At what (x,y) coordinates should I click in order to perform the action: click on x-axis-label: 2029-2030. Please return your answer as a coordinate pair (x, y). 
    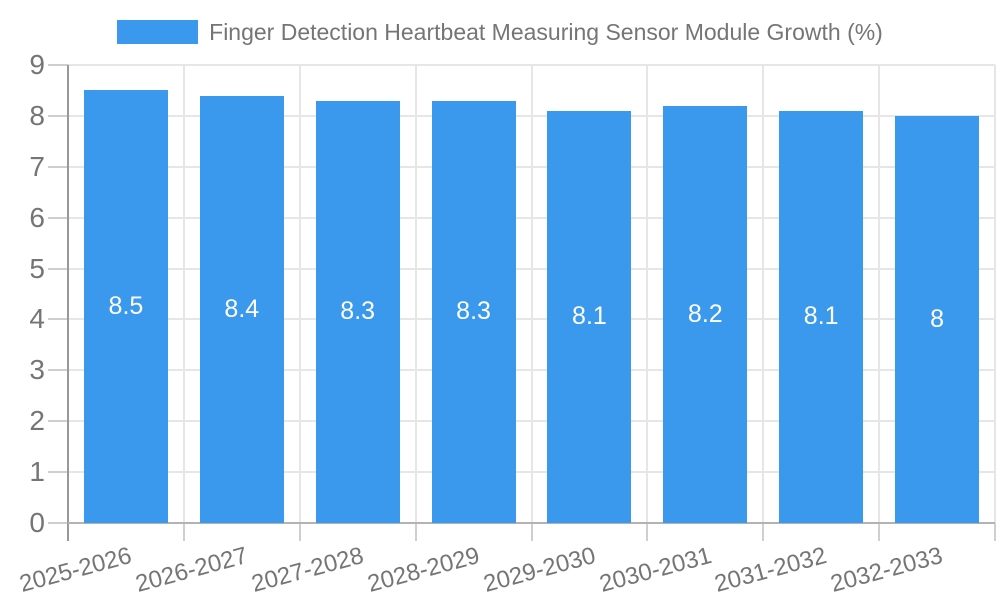
    Looking at the image, I should click on (539, 570).